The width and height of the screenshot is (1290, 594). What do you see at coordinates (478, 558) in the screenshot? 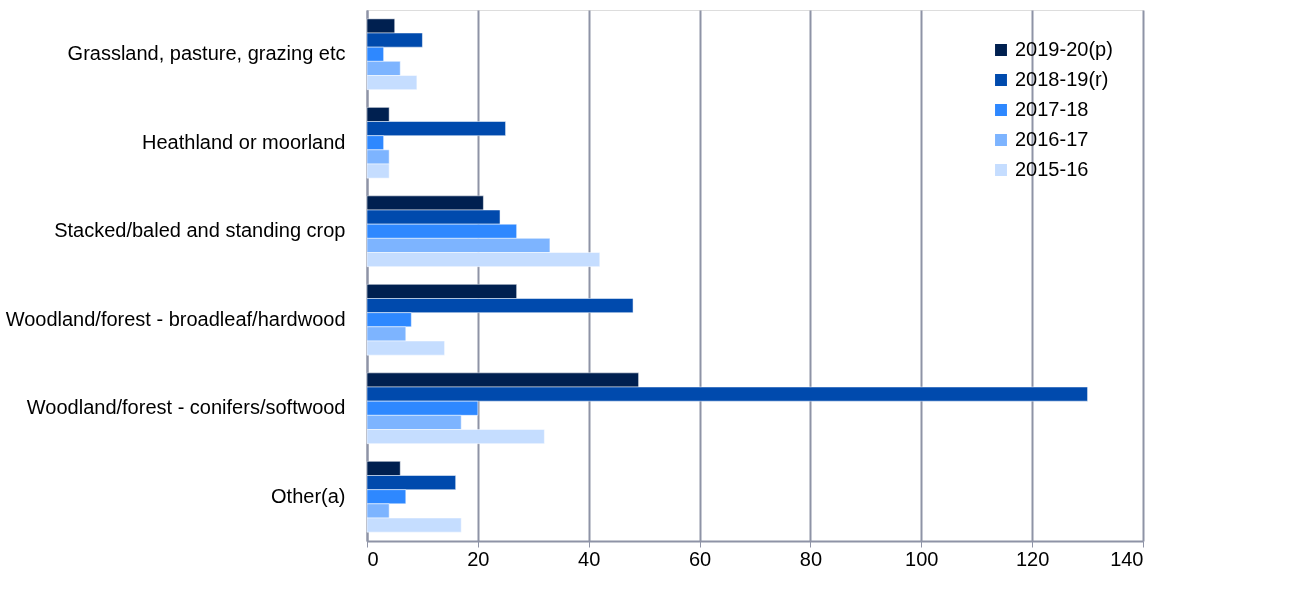
I see `x-tick-label: 20` at bounding box center [478, 558].